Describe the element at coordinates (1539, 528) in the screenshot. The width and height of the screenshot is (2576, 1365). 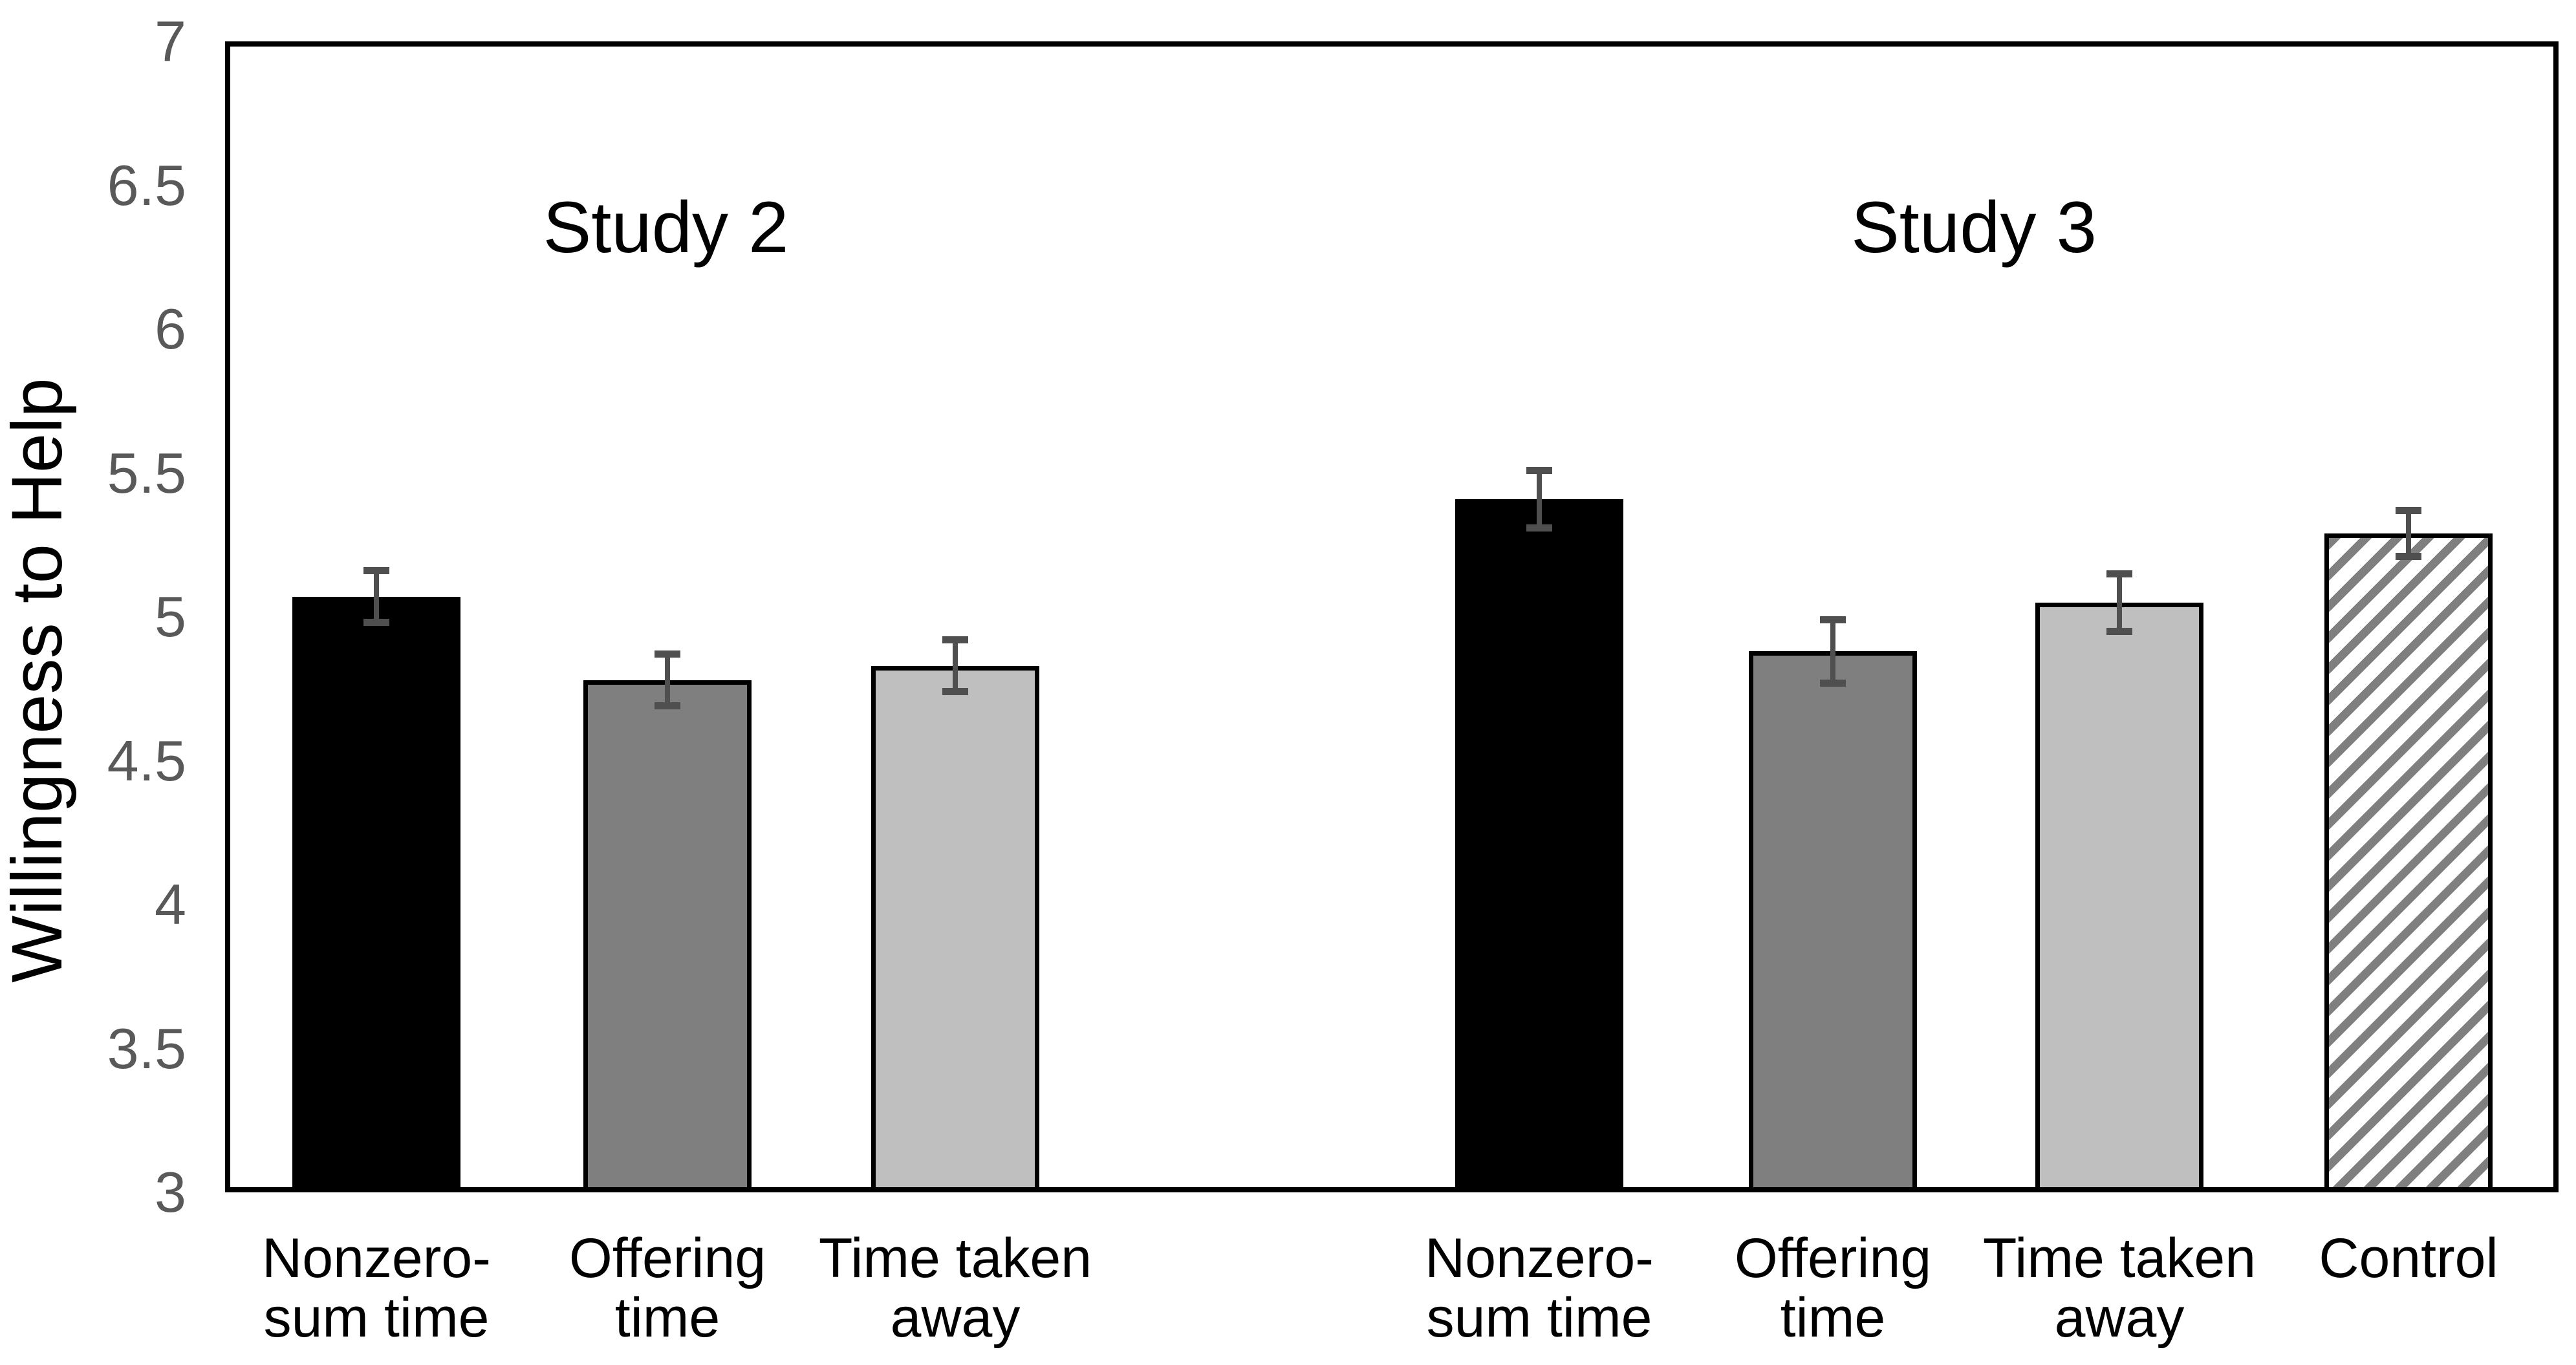
I see `error-bar-cap-bottom-study-3-nonzero-sum-time` at that location.